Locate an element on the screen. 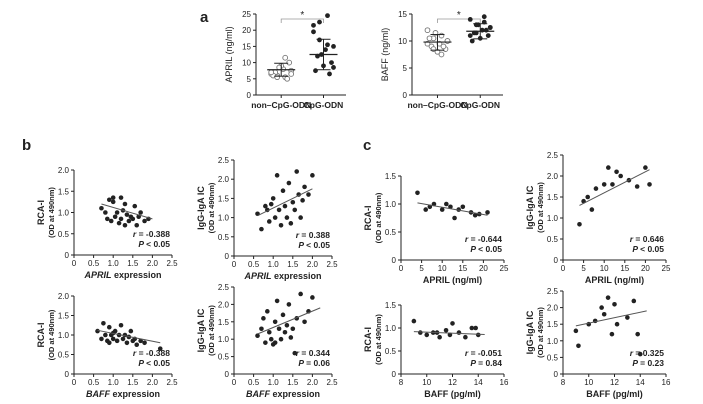  r-text: = -0.388 is located at coordinates (155, 234).